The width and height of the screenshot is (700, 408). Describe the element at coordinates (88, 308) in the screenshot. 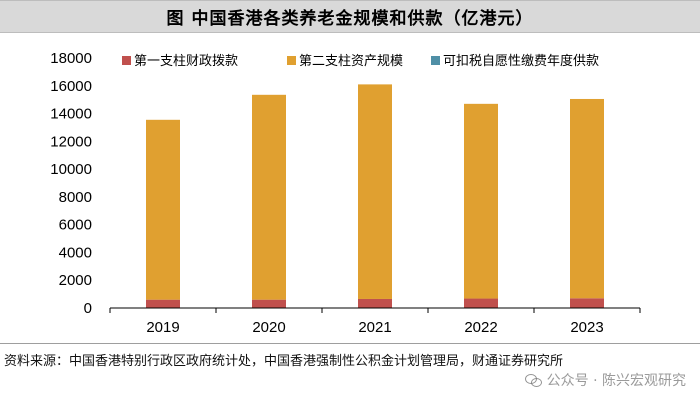

I see `y-tick-label: 0` at that location.